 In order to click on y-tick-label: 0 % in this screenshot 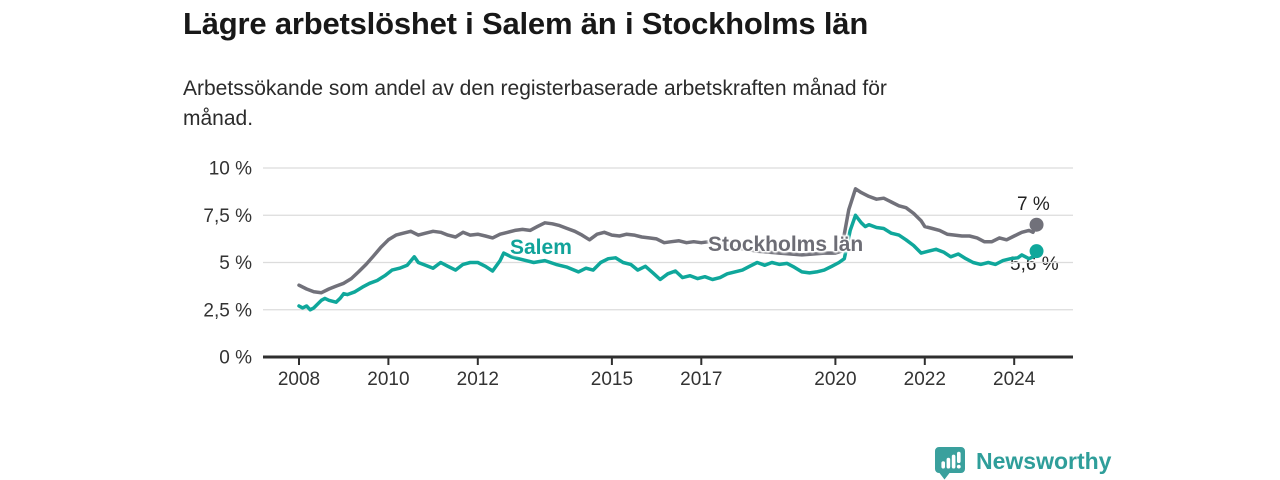, I will do `click(235, 358)`.